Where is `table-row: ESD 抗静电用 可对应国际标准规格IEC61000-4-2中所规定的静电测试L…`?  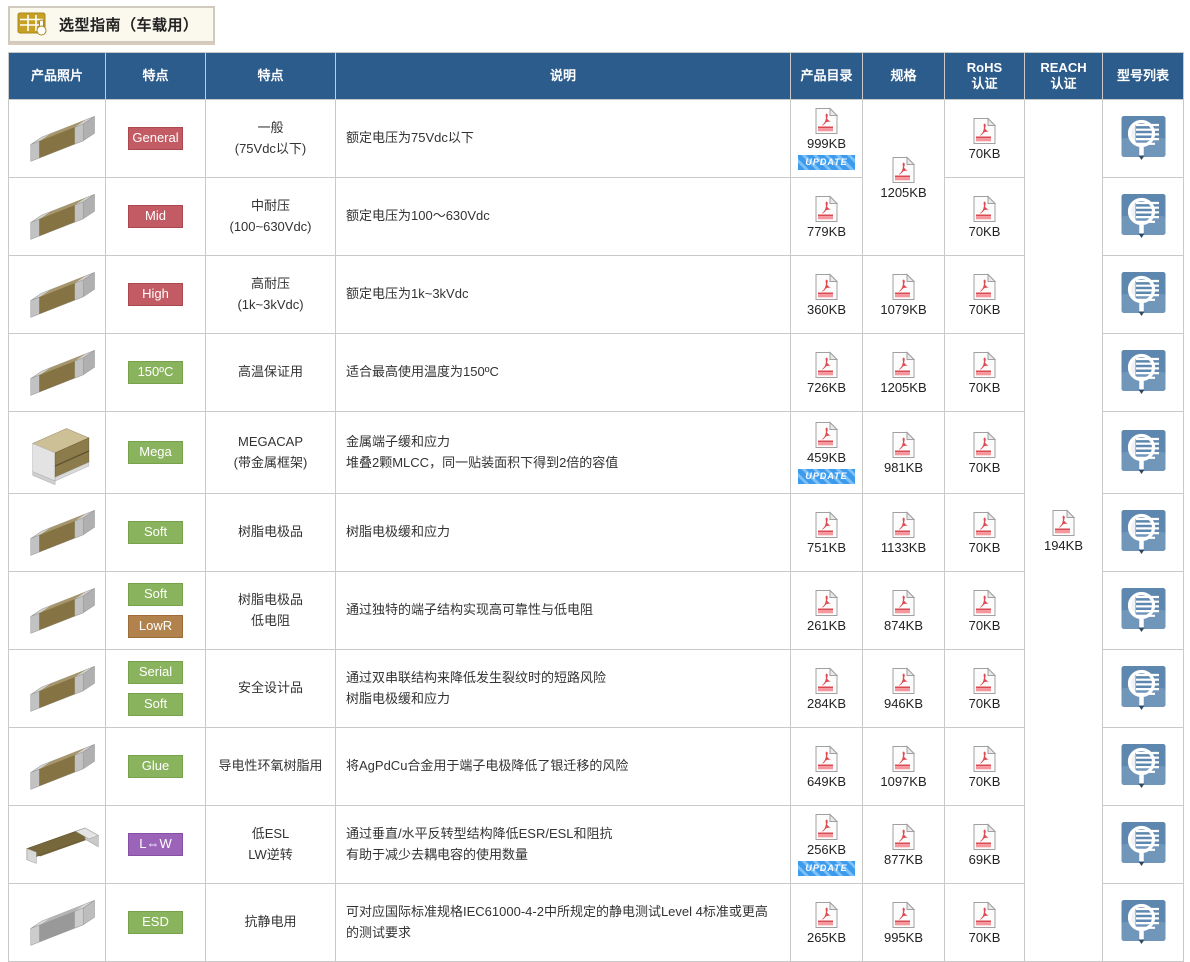 table-row: ESD 抗静电用 可对应国际标准规格IEC61000-4-2中所规定的静电测试L… is located at coordinates (596, 922).